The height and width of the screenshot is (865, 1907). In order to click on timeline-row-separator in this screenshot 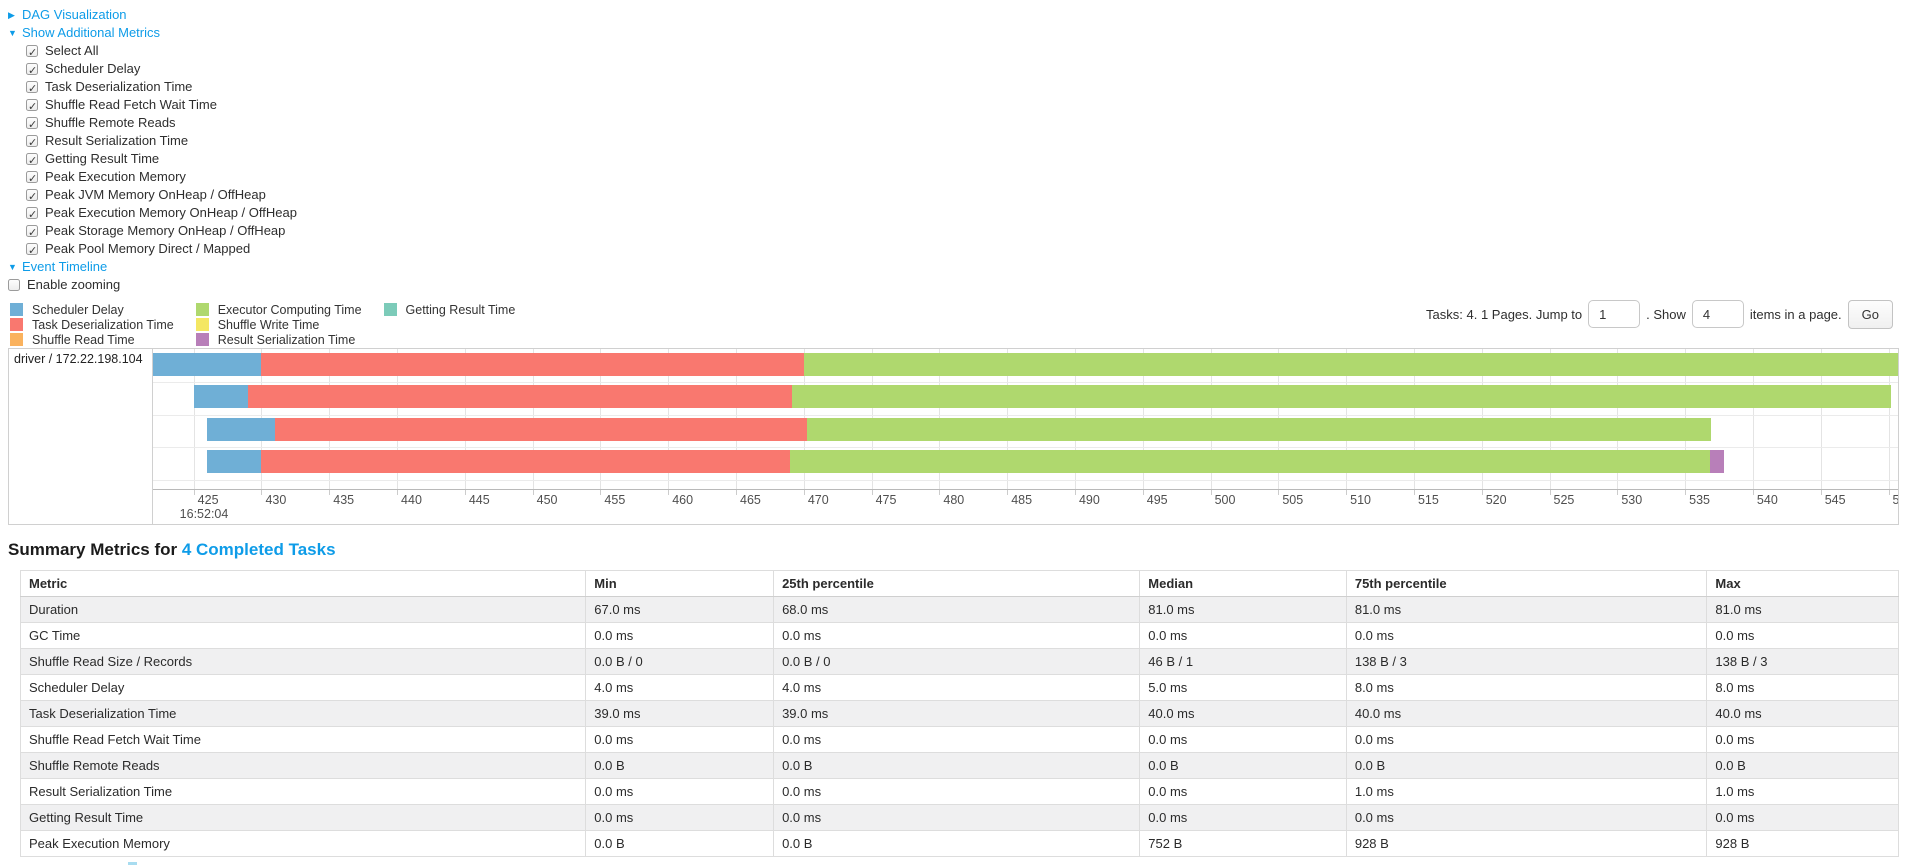, I will do `click(1025, 382)`.